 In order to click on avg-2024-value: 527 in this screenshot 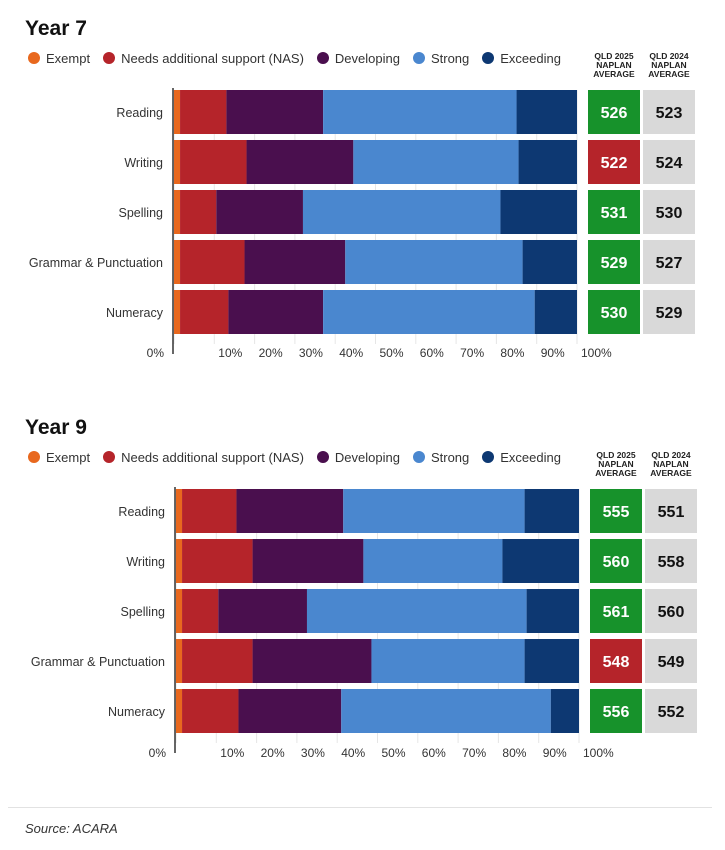, I will do `click(669, 263)`.